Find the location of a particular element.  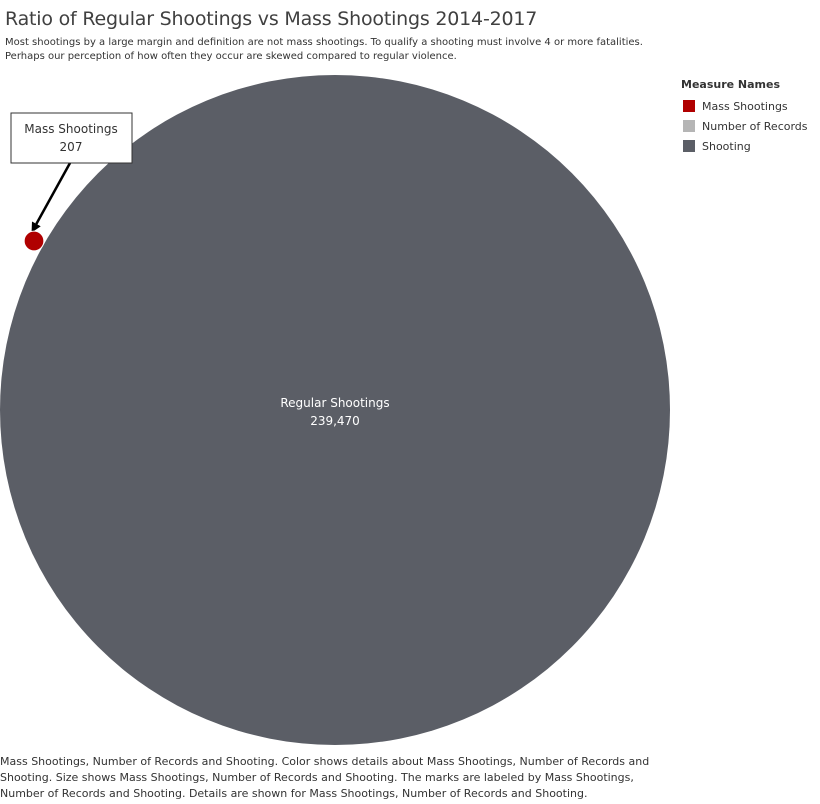

bubble-label-regular: Regular Shootings is located at coordinates (334, 403).